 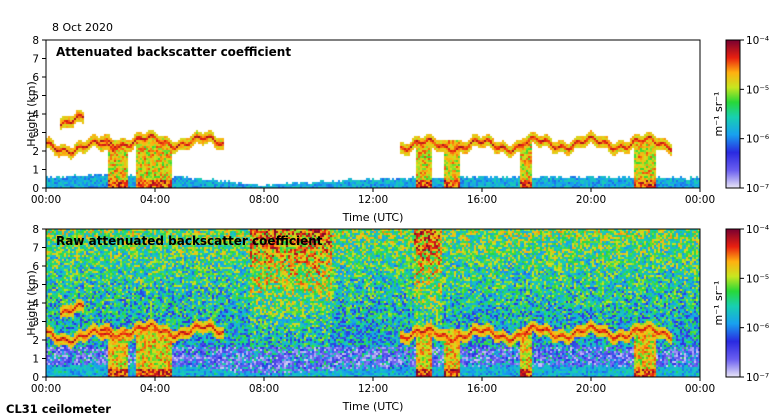 I want to click on date-label: 8 Oct 2020, so click(x=82, y=27).